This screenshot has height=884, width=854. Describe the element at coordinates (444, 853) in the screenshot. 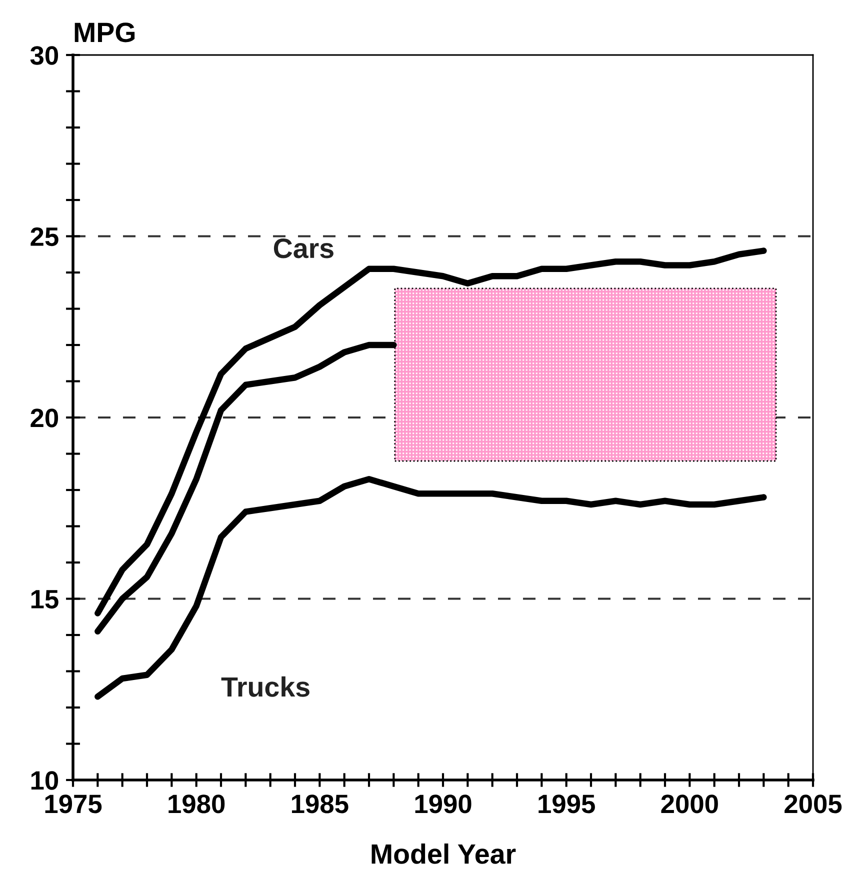

I see `x-axis-title: Model Year` at that location.